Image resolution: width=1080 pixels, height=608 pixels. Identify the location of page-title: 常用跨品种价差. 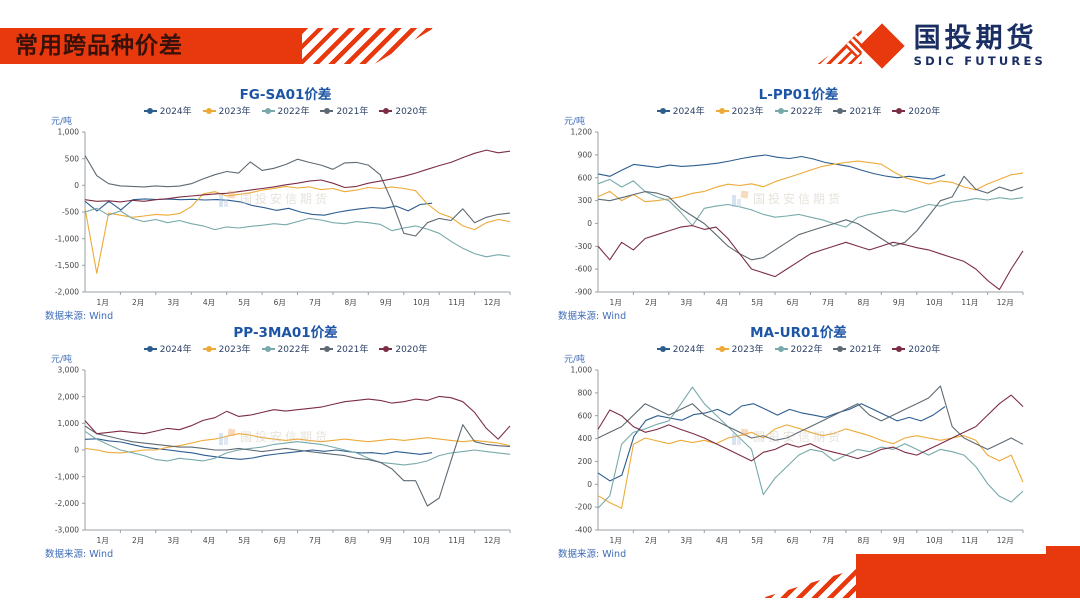
(99, 46).